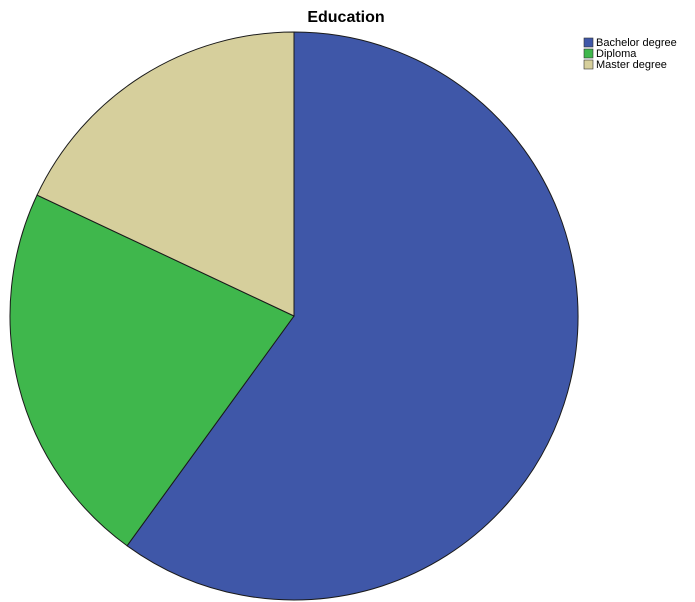 The height and width of the screenshot is (602, 695). I want to click on legend-swatch-master-degree, so click(588, 64).